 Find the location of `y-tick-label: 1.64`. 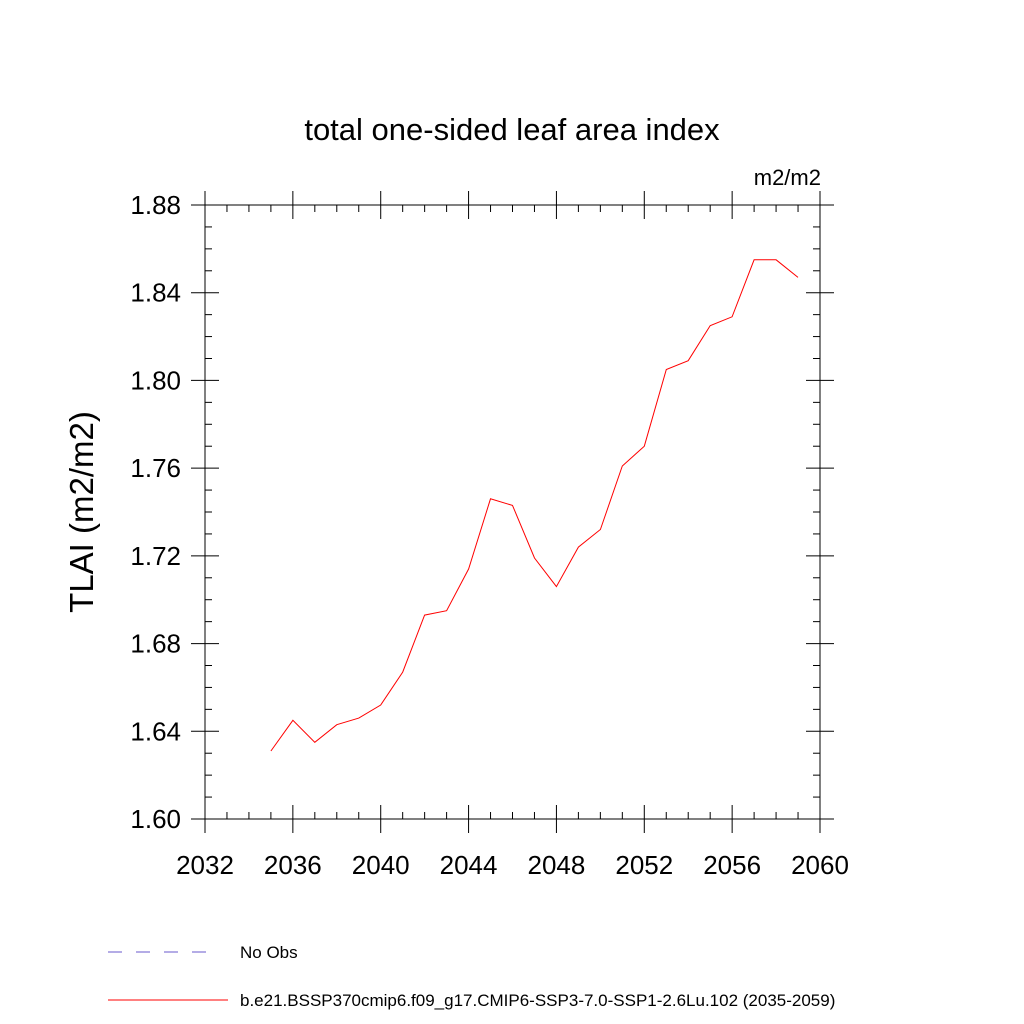

y-tick-label: 1.64 is located at coordinates (155, 731).